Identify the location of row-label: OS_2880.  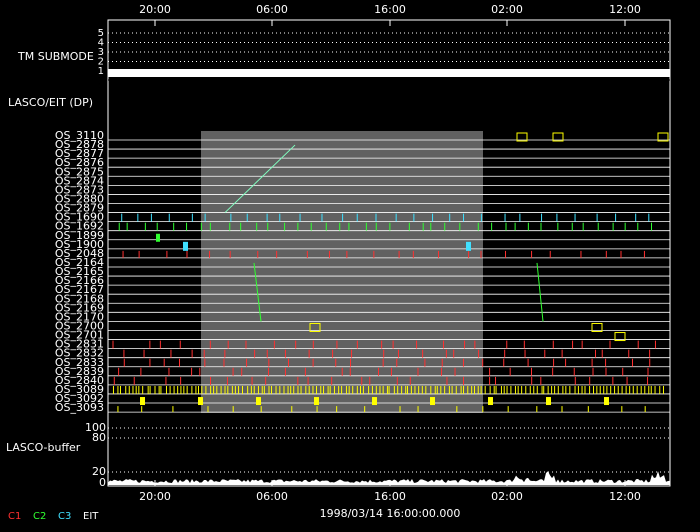
(79, 198).